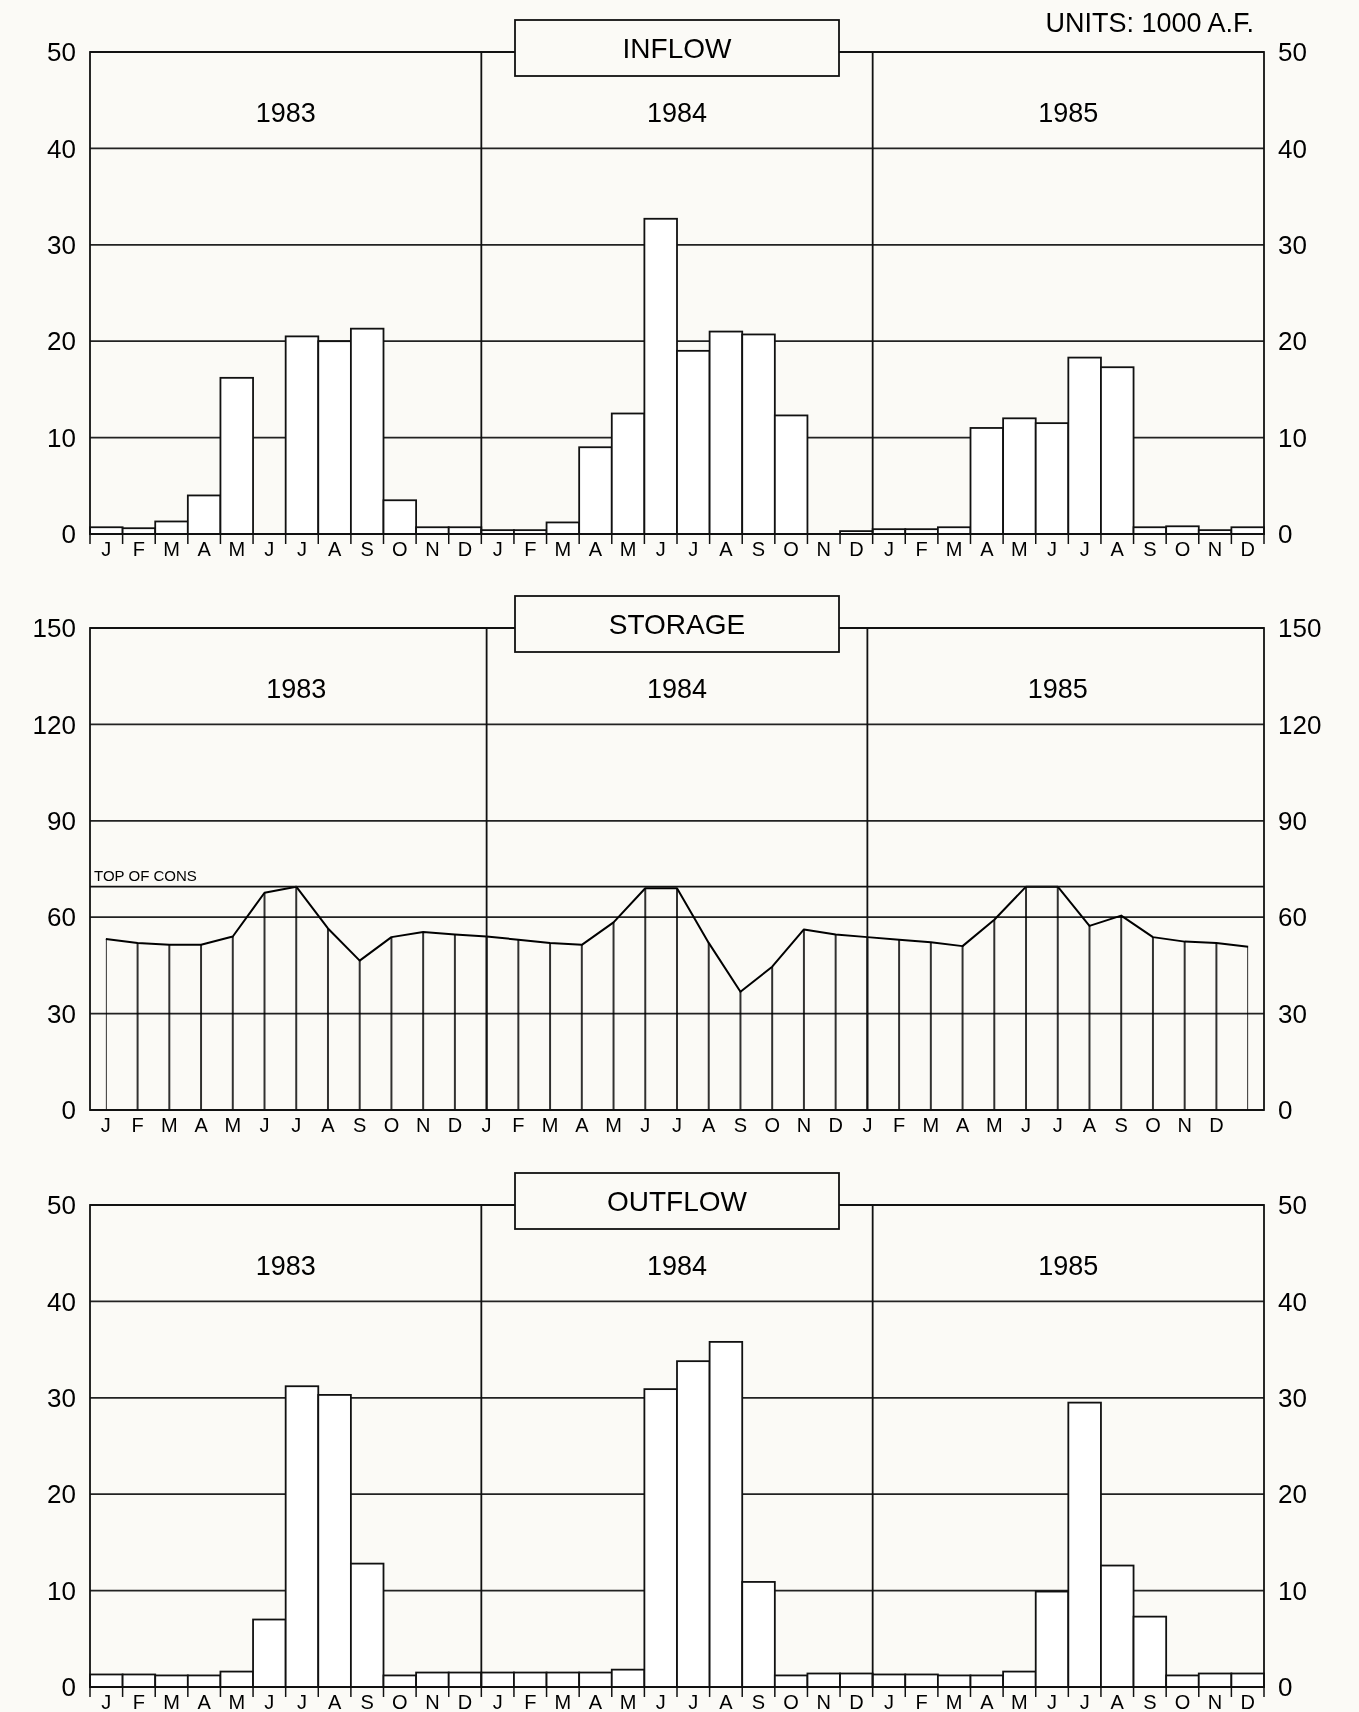 Image resolution: width=1359 pixels, height=1712 pixels. I want to click on y2-tick-label: 120, so click(1300, 724).